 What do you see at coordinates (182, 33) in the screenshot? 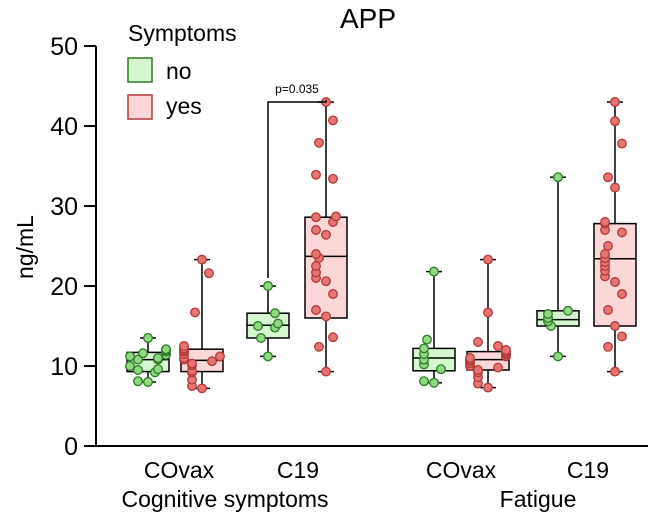
I see `legend-title: Symptoms` at bounding box center [182, 33].